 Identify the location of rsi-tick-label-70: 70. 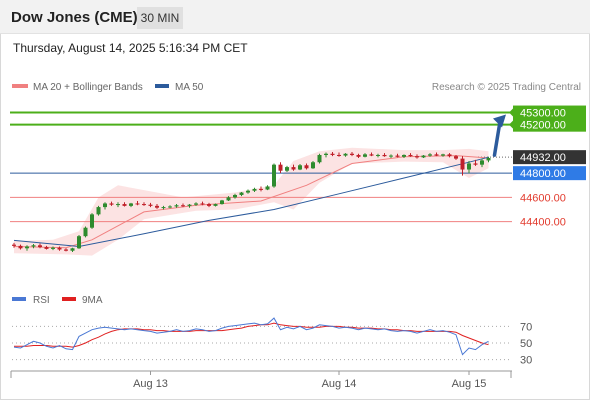
(526, 327).